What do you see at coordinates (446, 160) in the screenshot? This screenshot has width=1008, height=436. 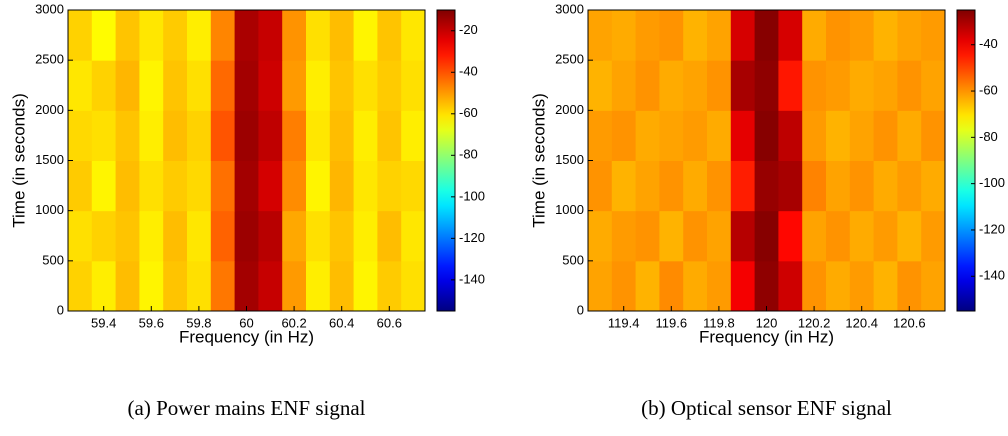 I see `colorbar` at bounding box center [446, 160].